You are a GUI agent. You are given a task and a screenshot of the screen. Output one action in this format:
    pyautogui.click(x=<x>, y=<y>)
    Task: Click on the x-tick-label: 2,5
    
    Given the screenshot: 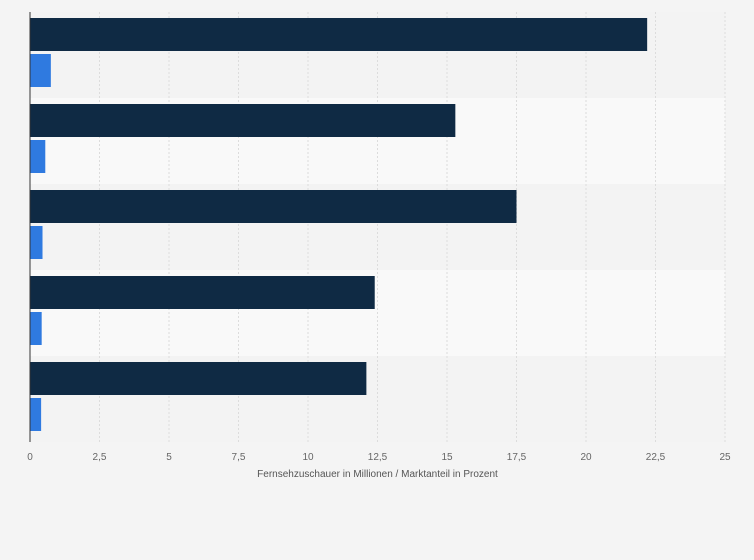 What is the action you would take?
    pyautogui.click(x=100, y=457)
    